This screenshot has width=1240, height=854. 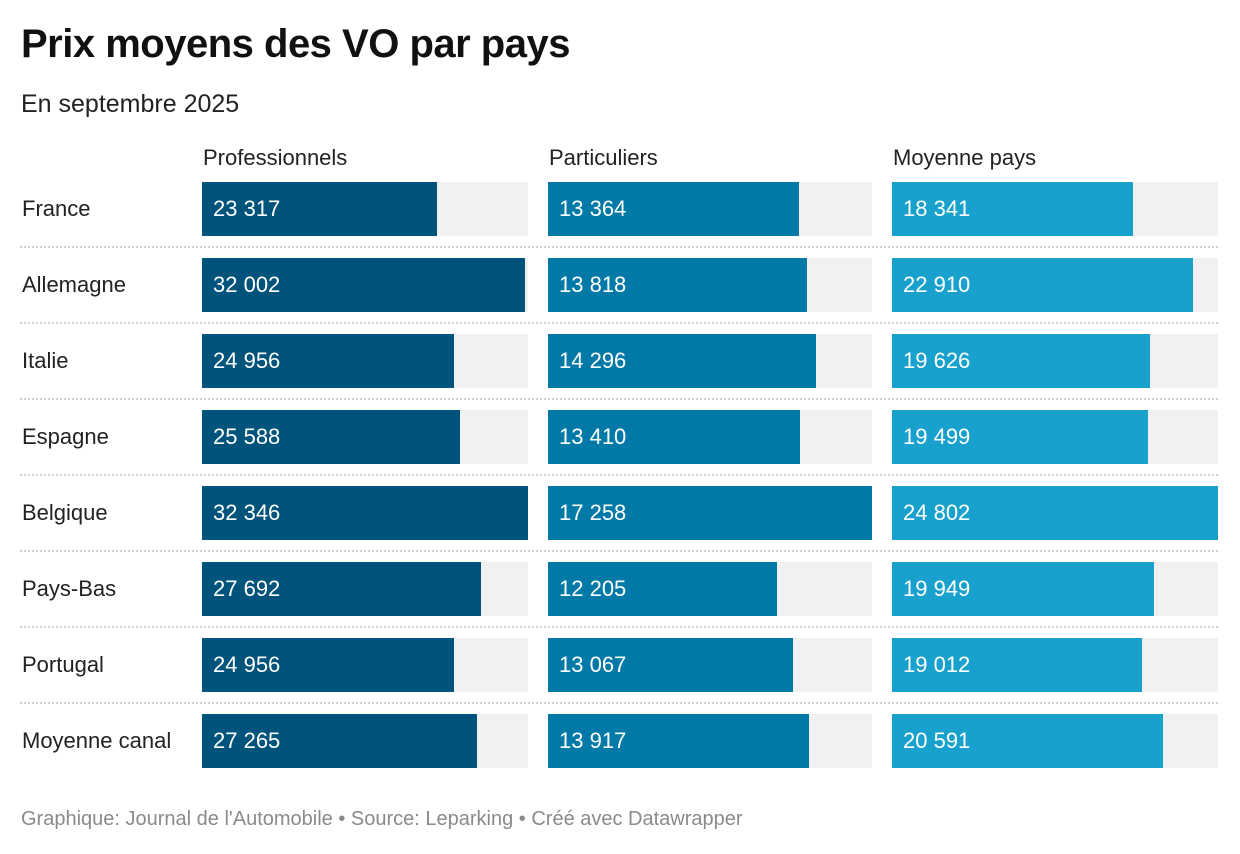 I want to click on column-header-0: Professionnels, so click(x=275, y=157).